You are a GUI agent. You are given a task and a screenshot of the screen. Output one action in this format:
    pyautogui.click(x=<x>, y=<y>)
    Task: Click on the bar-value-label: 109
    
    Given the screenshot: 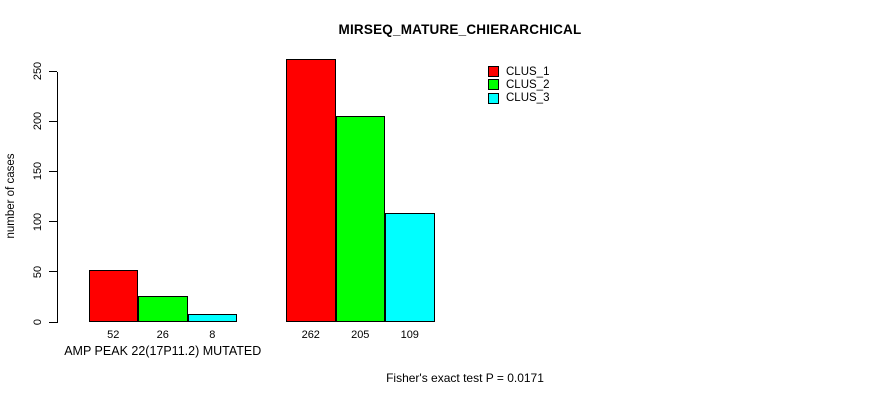 What is the action you would take?
    pyautogui.click(x=409, y=335)
    